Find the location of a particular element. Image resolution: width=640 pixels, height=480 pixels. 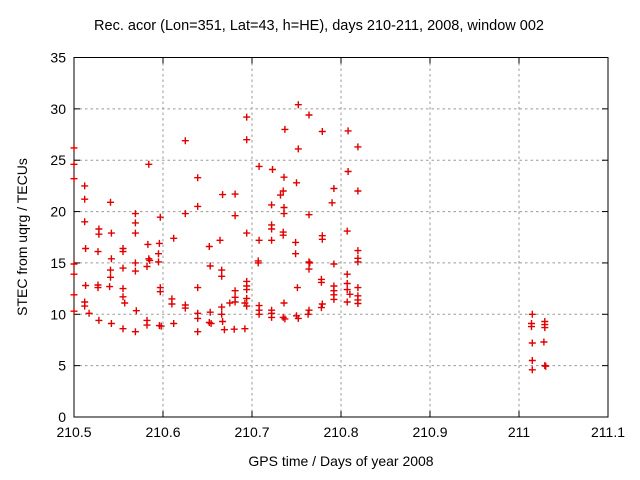

x-tick-label: 210.5 is located at coordinates (73, 432).